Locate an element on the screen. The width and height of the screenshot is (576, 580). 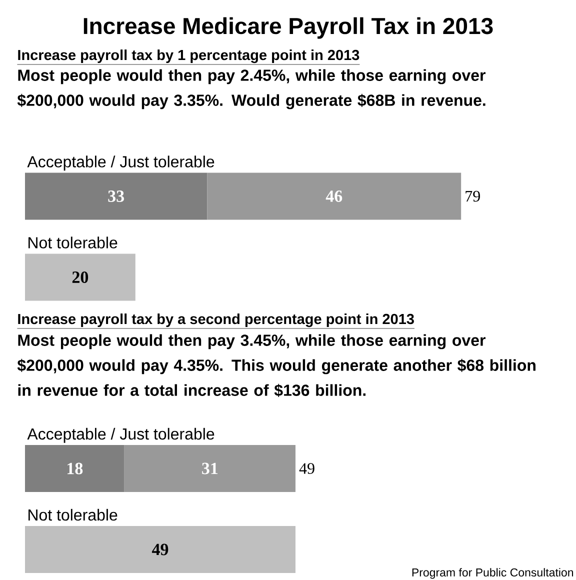
text: Most people would then pay 2.45%, while those earning over $200,000 would pay 3.35%. Would generate $68B in revenue. is located at coordinates (251, 89).